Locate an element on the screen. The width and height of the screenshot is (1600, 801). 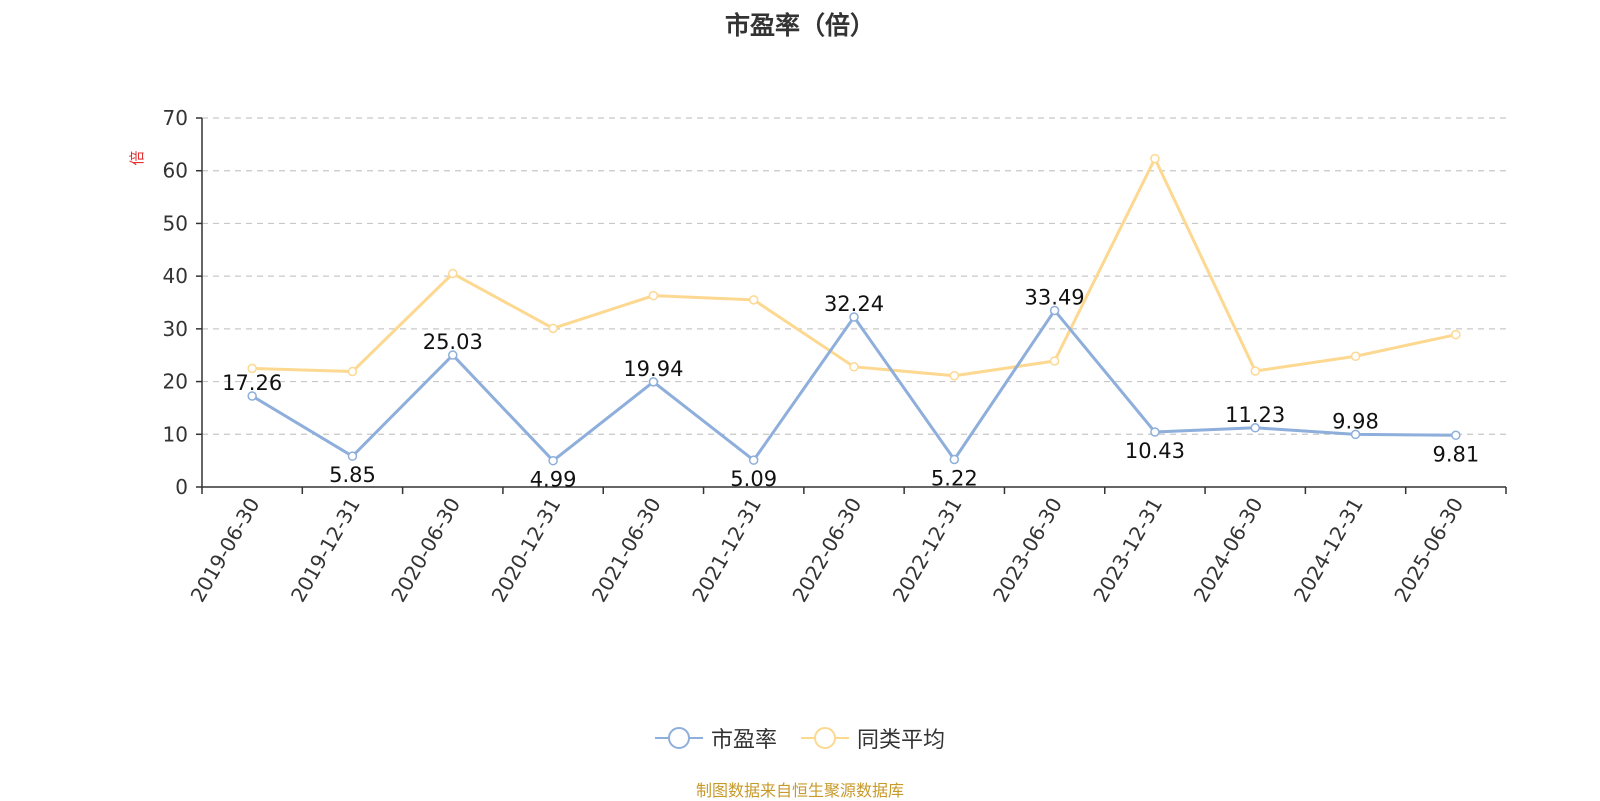
legend-item-pe: 市盈率 is located at coordinates (715, 738).